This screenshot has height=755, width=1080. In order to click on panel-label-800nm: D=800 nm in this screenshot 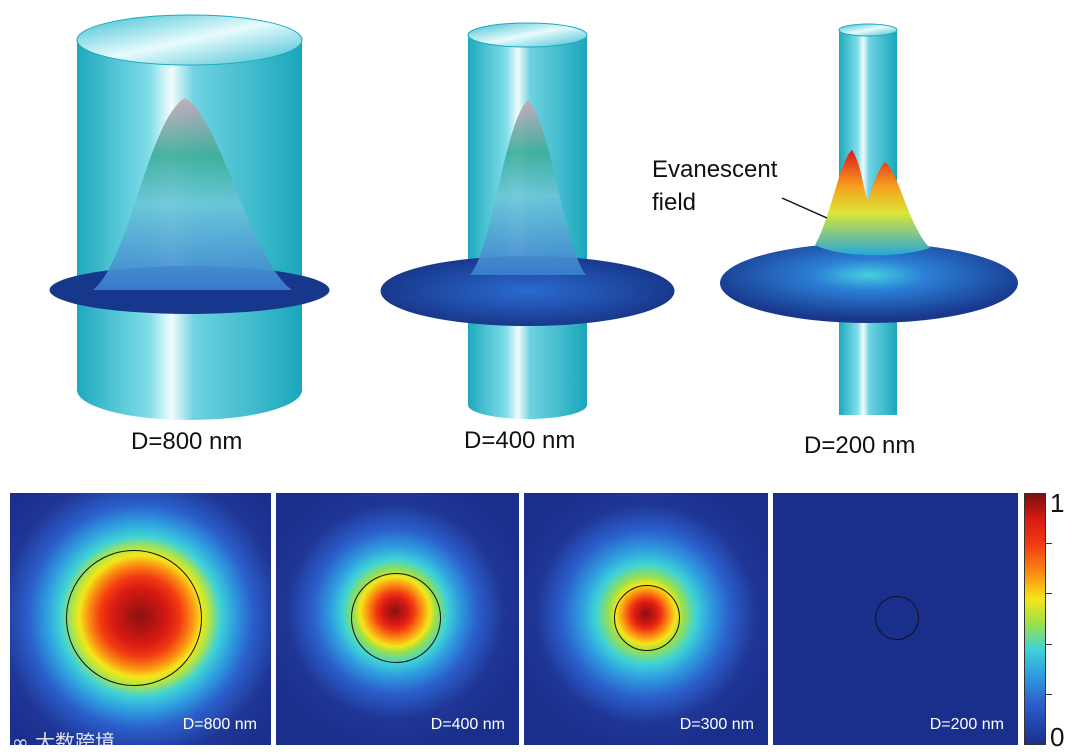, I will do `click(219, 724)`.